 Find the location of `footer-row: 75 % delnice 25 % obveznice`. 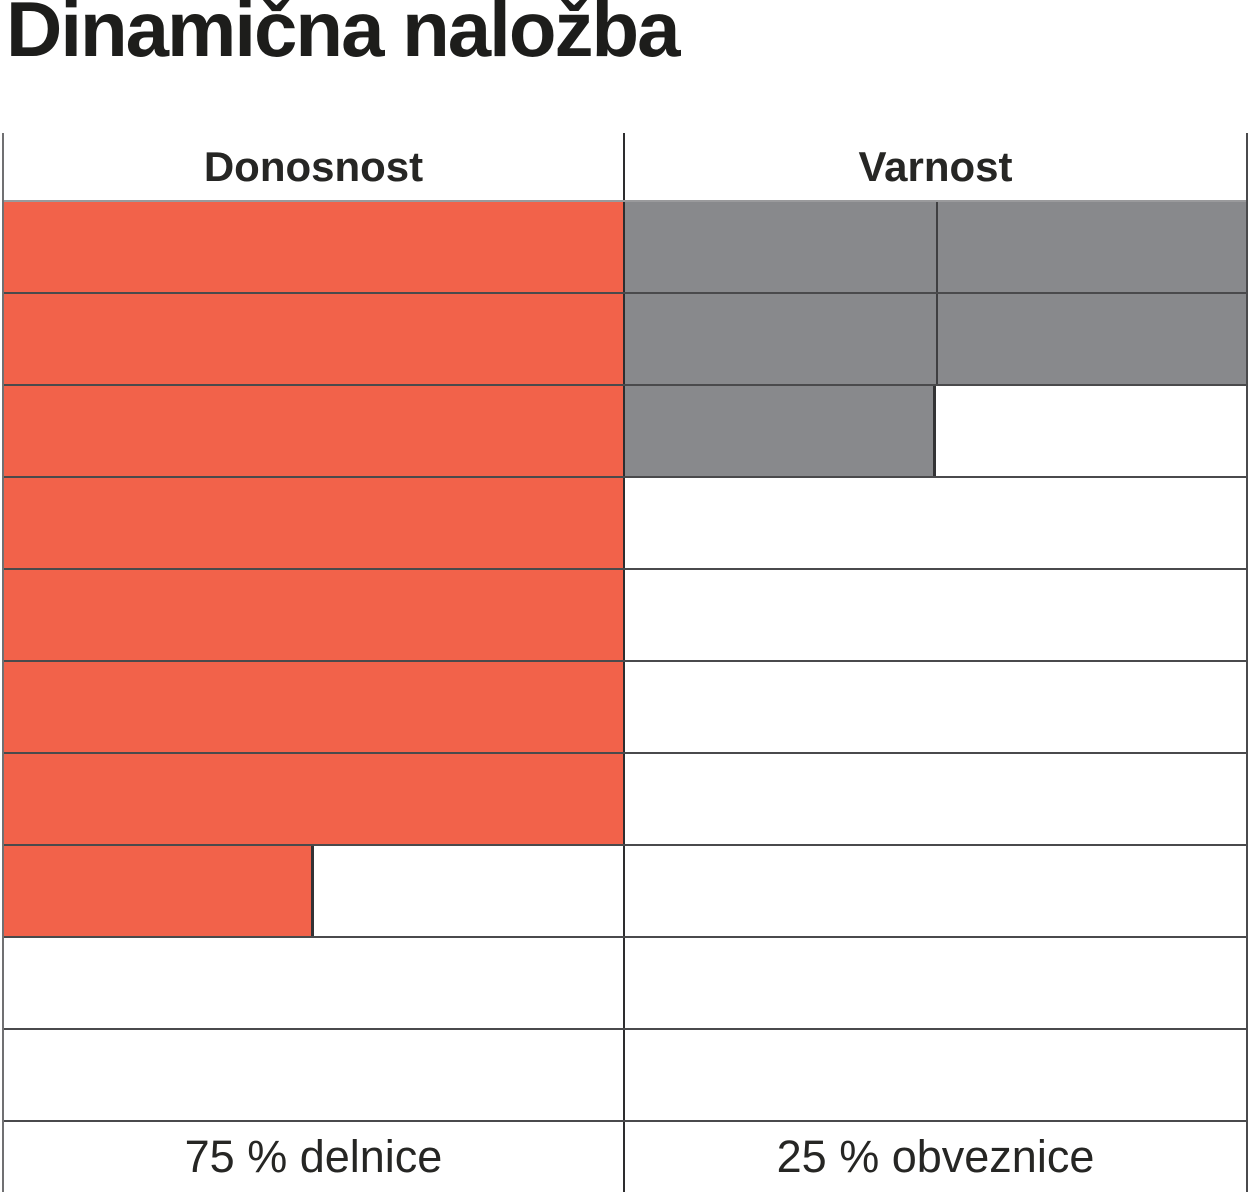

footer-row: 75 % delnice 25 % obveznice is located at coordinates (625, 1157).